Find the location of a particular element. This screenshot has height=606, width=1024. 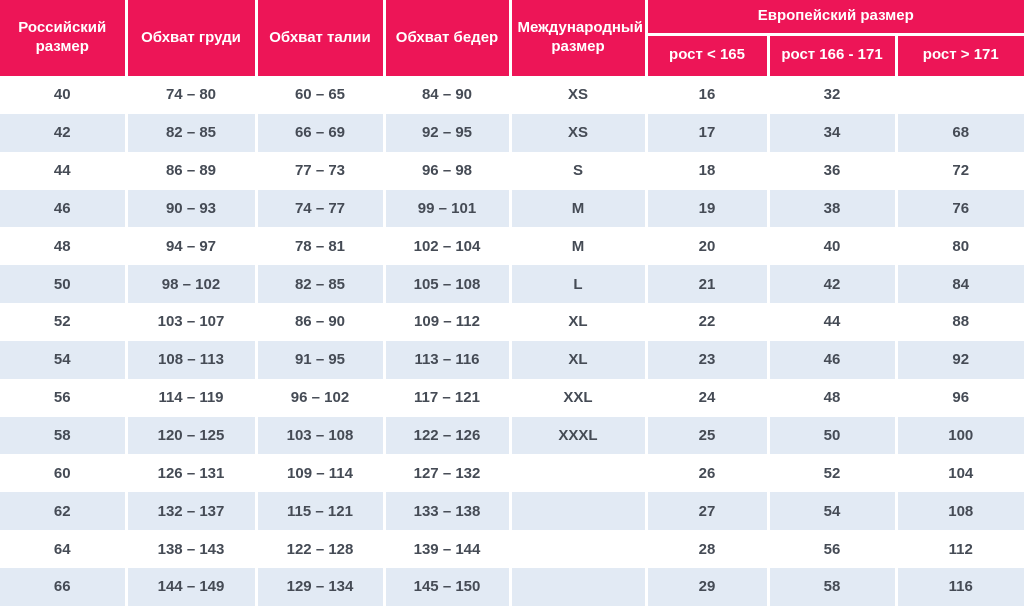

cell-hips: 127 – 132 is located at coordinates (446, 473).